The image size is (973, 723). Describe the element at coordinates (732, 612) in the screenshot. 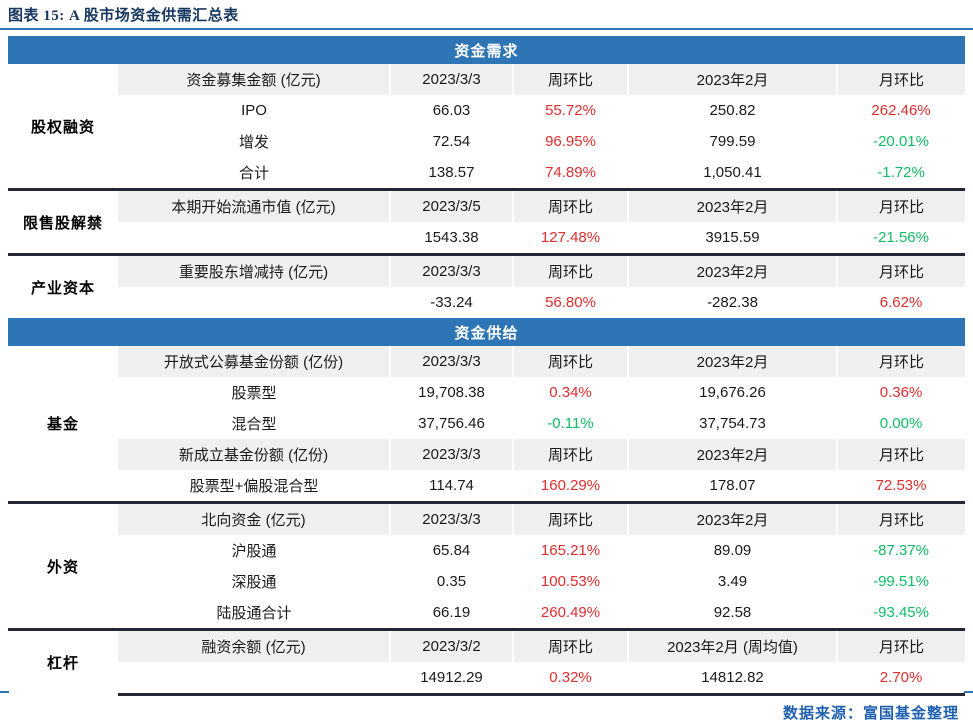

I see `value-month: 92.58` at that location.